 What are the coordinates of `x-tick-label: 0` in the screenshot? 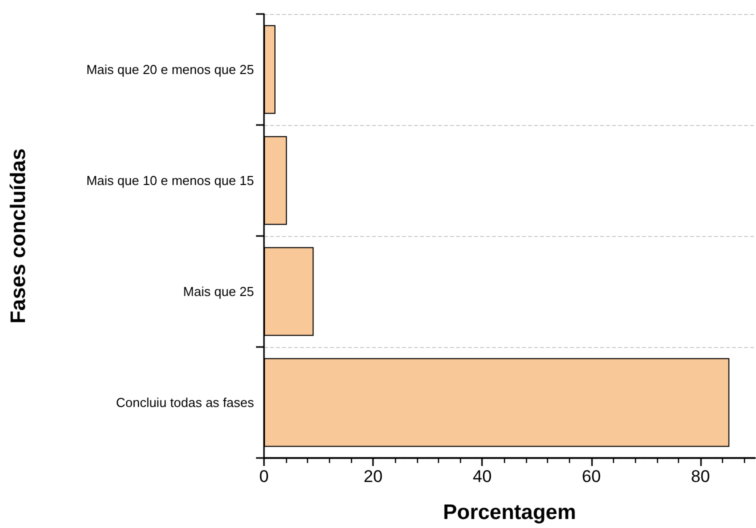 It's located at (264, 476).